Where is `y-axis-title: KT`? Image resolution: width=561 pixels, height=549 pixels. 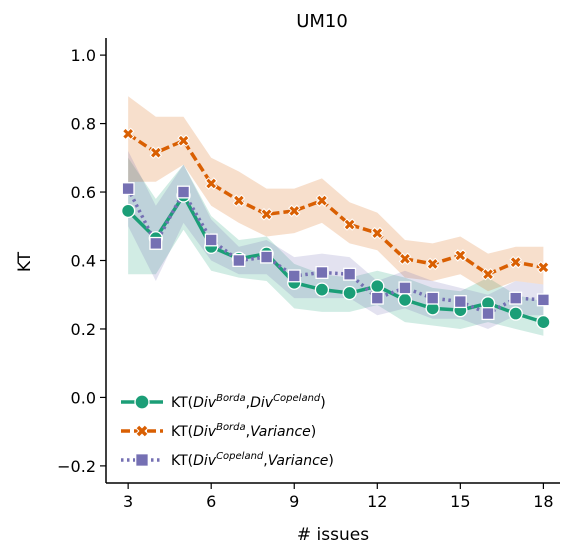
y-axis-title: KT is located at coordinates (25, 261).